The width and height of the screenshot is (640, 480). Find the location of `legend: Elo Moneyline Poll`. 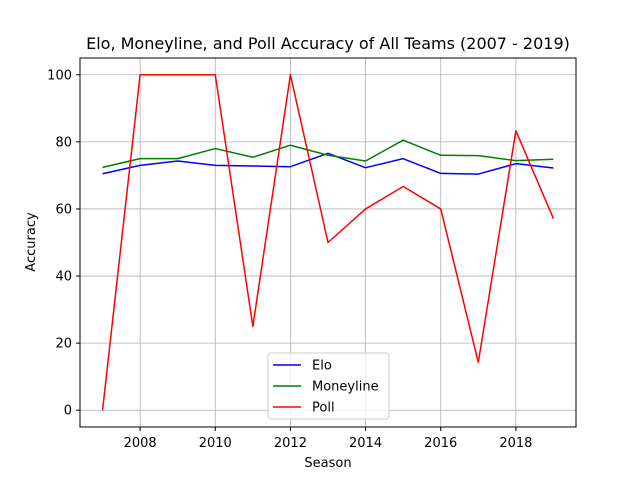

legend: Elo Moneyline Poll is located at coordinates (328, 386).